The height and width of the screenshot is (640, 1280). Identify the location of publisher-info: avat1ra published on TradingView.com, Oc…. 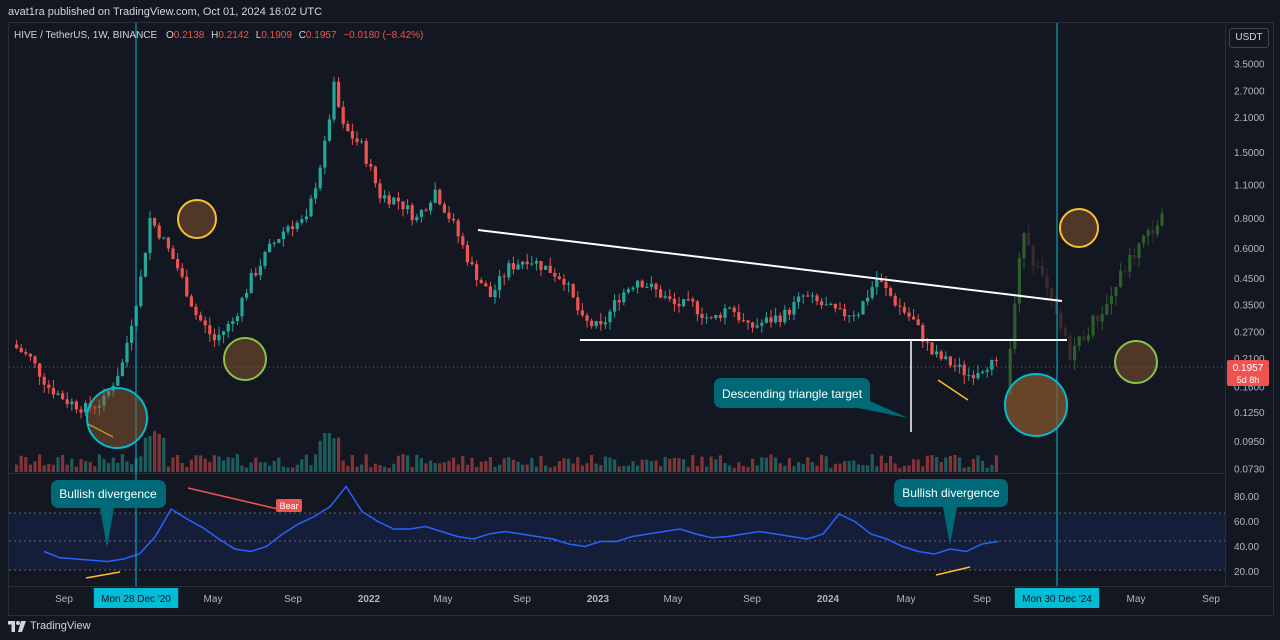
(165, 12).